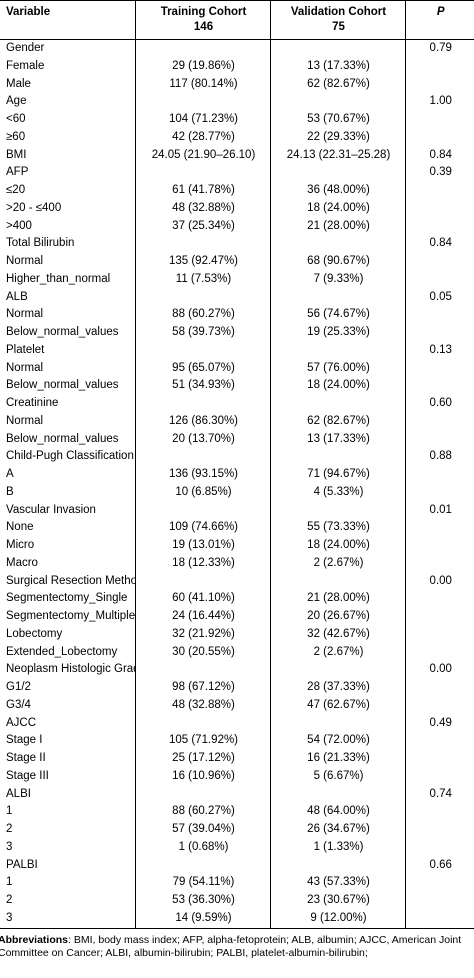 The width and height of the screenshot is (474, 978). What do you see at coordinates (68, 84) in the screenshot?
I see `cell-variable: Male` at bounding box center [68, 84].